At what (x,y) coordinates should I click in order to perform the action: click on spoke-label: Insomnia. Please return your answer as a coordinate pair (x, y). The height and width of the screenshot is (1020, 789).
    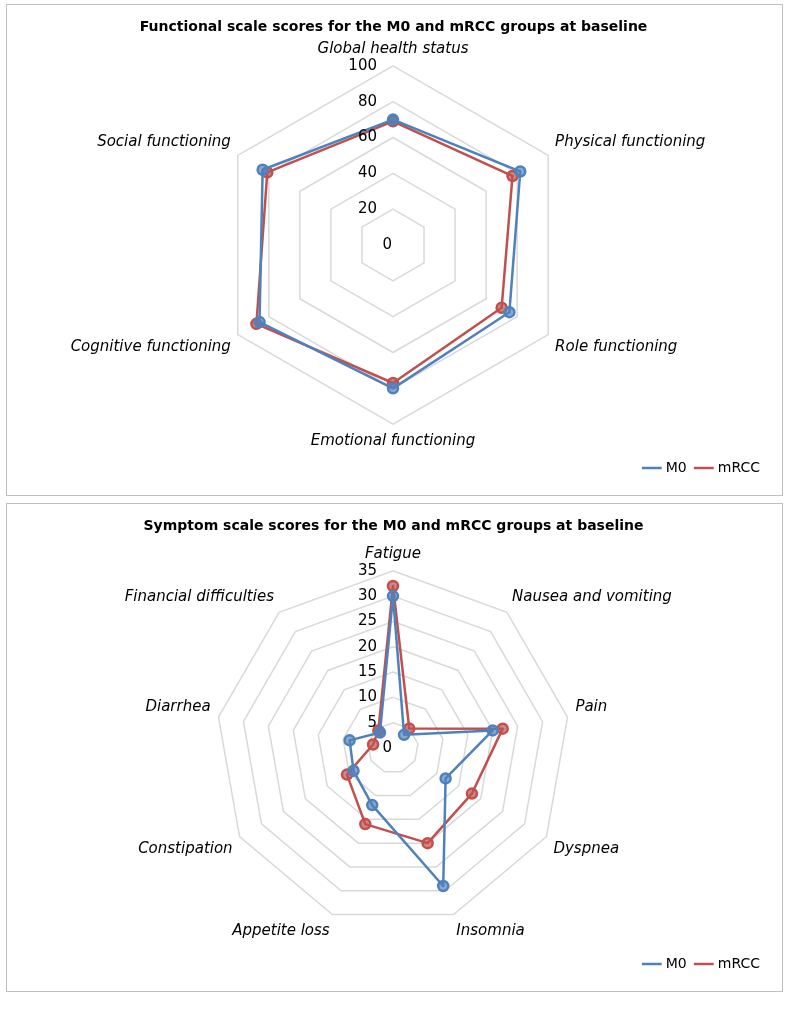
    Looking at the image, I should click on (490, 929).